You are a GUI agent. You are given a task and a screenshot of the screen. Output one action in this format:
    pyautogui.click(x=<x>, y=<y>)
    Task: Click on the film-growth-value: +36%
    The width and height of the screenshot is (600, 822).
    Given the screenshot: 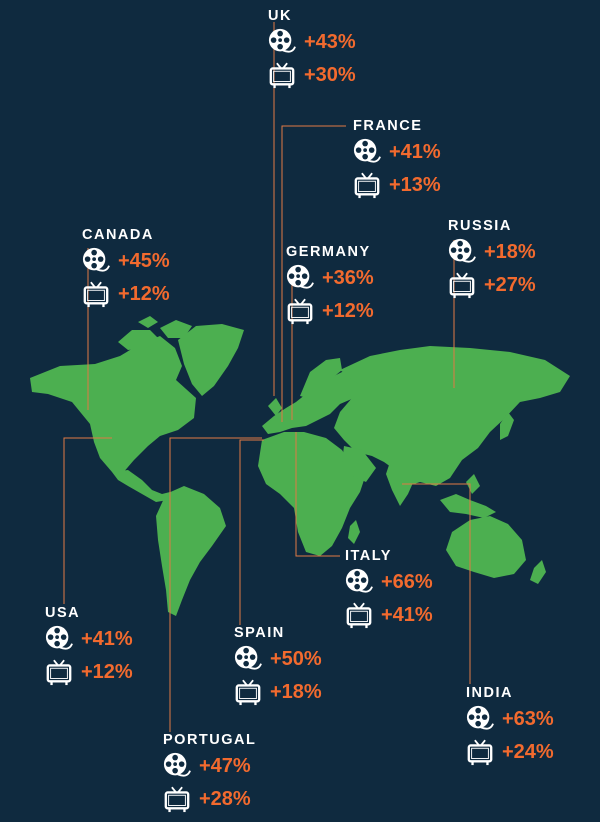 What is the action you would take?
    pyautogui.click(x=348, y=277)
    